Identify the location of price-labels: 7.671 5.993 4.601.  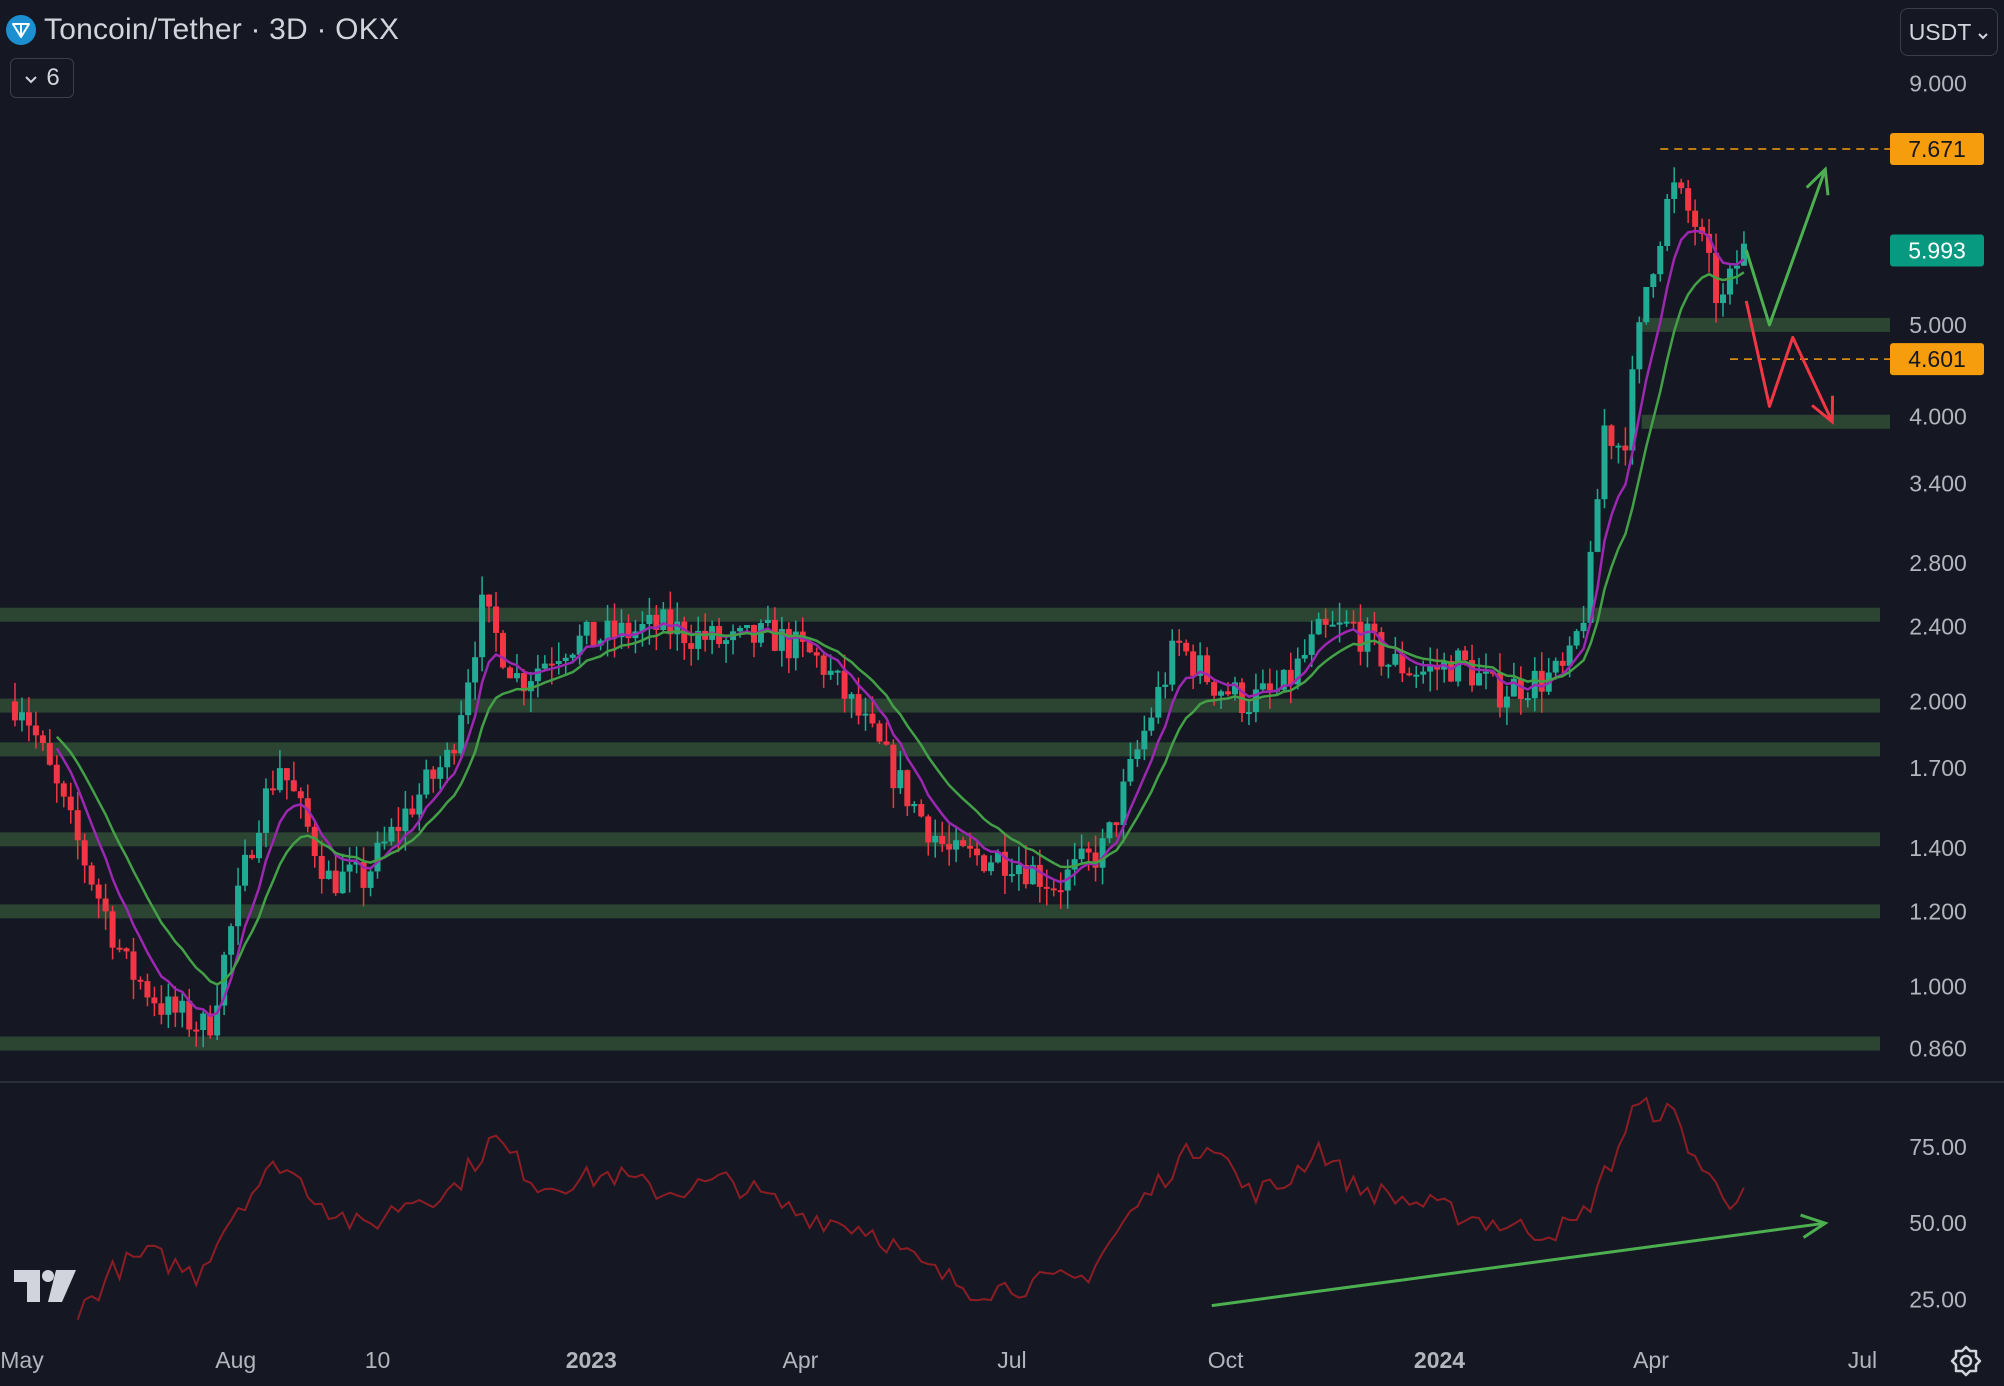
(1937, 254).